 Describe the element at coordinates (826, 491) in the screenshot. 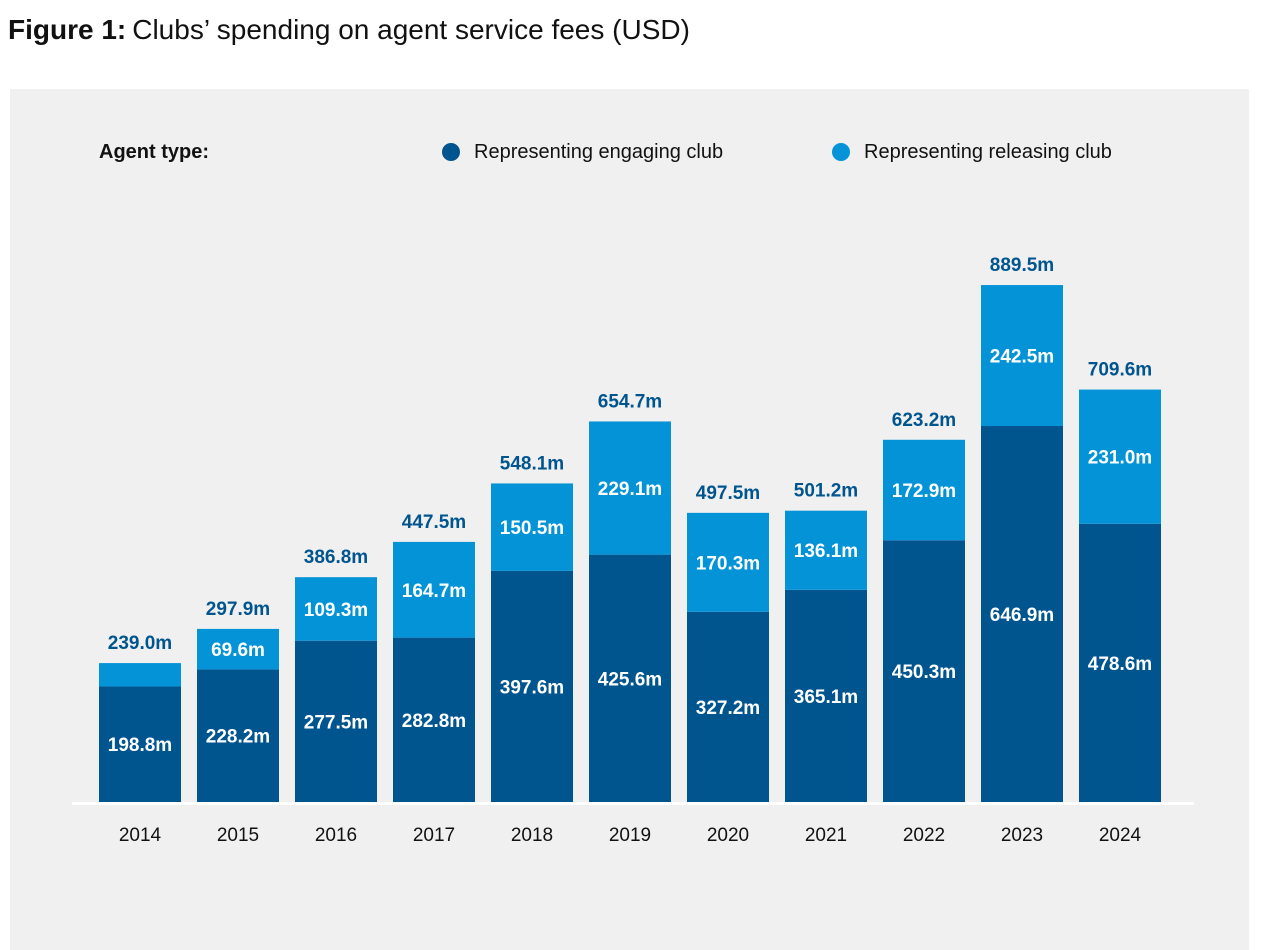

I see `total-label: 501.2m` at that location.